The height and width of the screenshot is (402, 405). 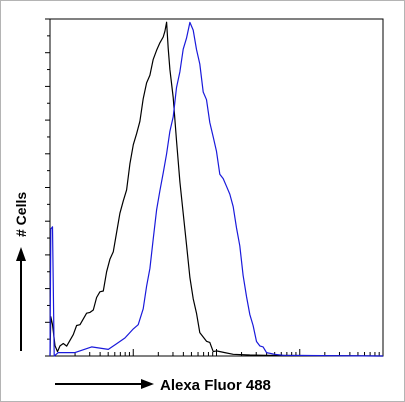 I want to click on x-axis-label-group: Alexa Fluor 488, so click(x=163, y=385).